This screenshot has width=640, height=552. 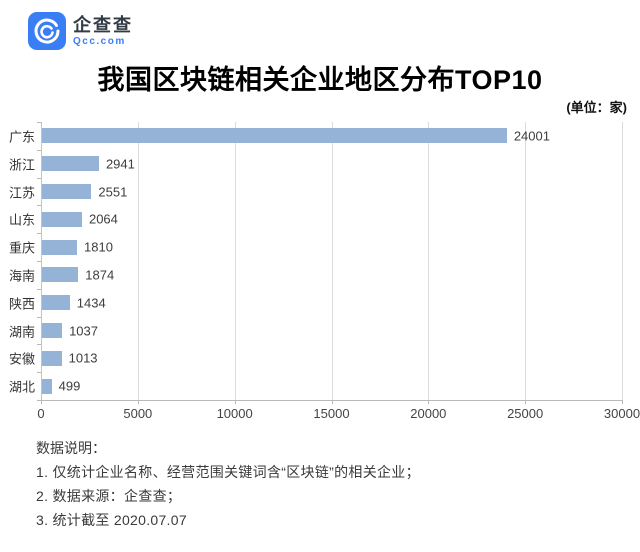 I want to click on note-line: 3. 统计截至 2020.07.07, so click(x=111, y=520).